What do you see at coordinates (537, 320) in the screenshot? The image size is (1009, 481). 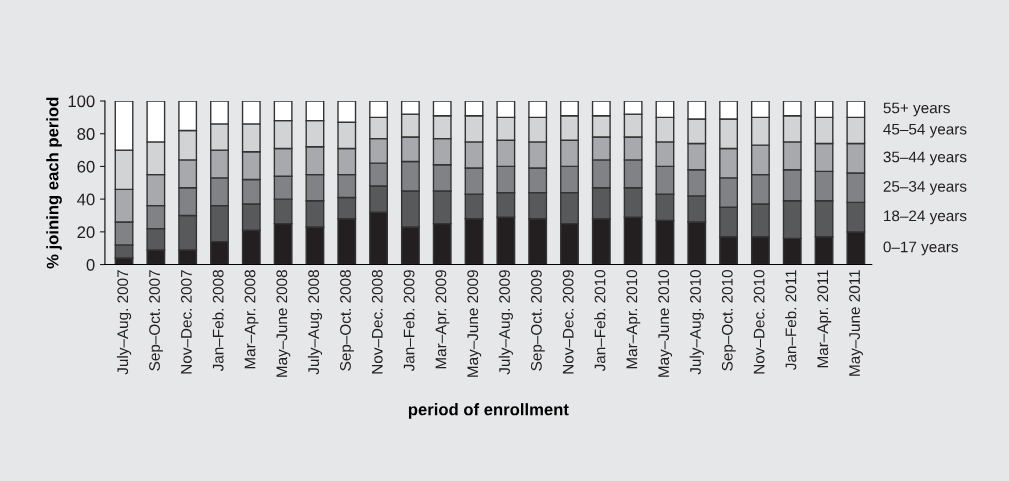 I see `x-tick-label: Sep–Oct. 2009` at bounding box center [537, 320].